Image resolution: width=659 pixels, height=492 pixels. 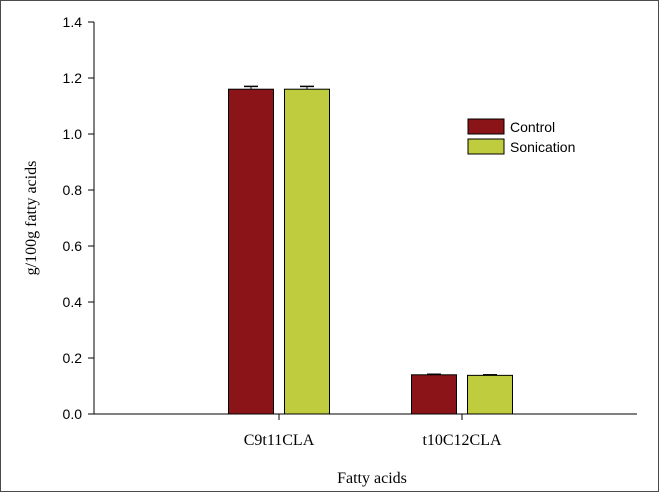 I want to click on y-tick-label: 0.8, so click(x=73, y=190).